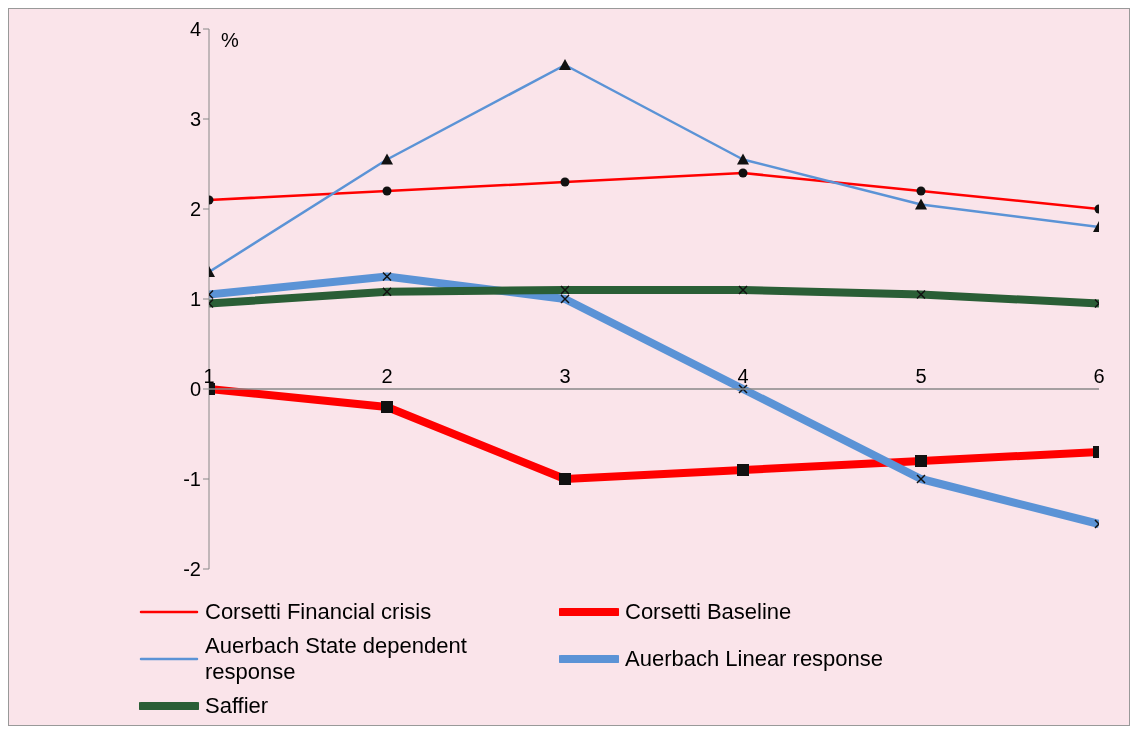 The height and width of the screenshot is (747, 1146). I want to click on legend-label: Corsetti Financial crisis, so click(318, 612).